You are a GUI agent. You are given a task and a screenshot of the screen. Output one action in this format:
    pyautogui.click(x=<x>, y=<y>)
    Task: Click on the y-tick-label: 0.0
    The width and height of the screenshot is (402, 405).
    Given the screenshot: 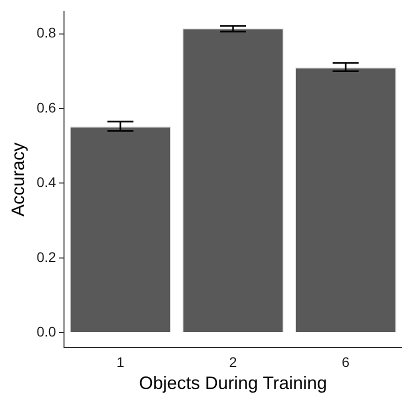 What is the action you would take?
    pyautogui.click(x=46, y=332)
    